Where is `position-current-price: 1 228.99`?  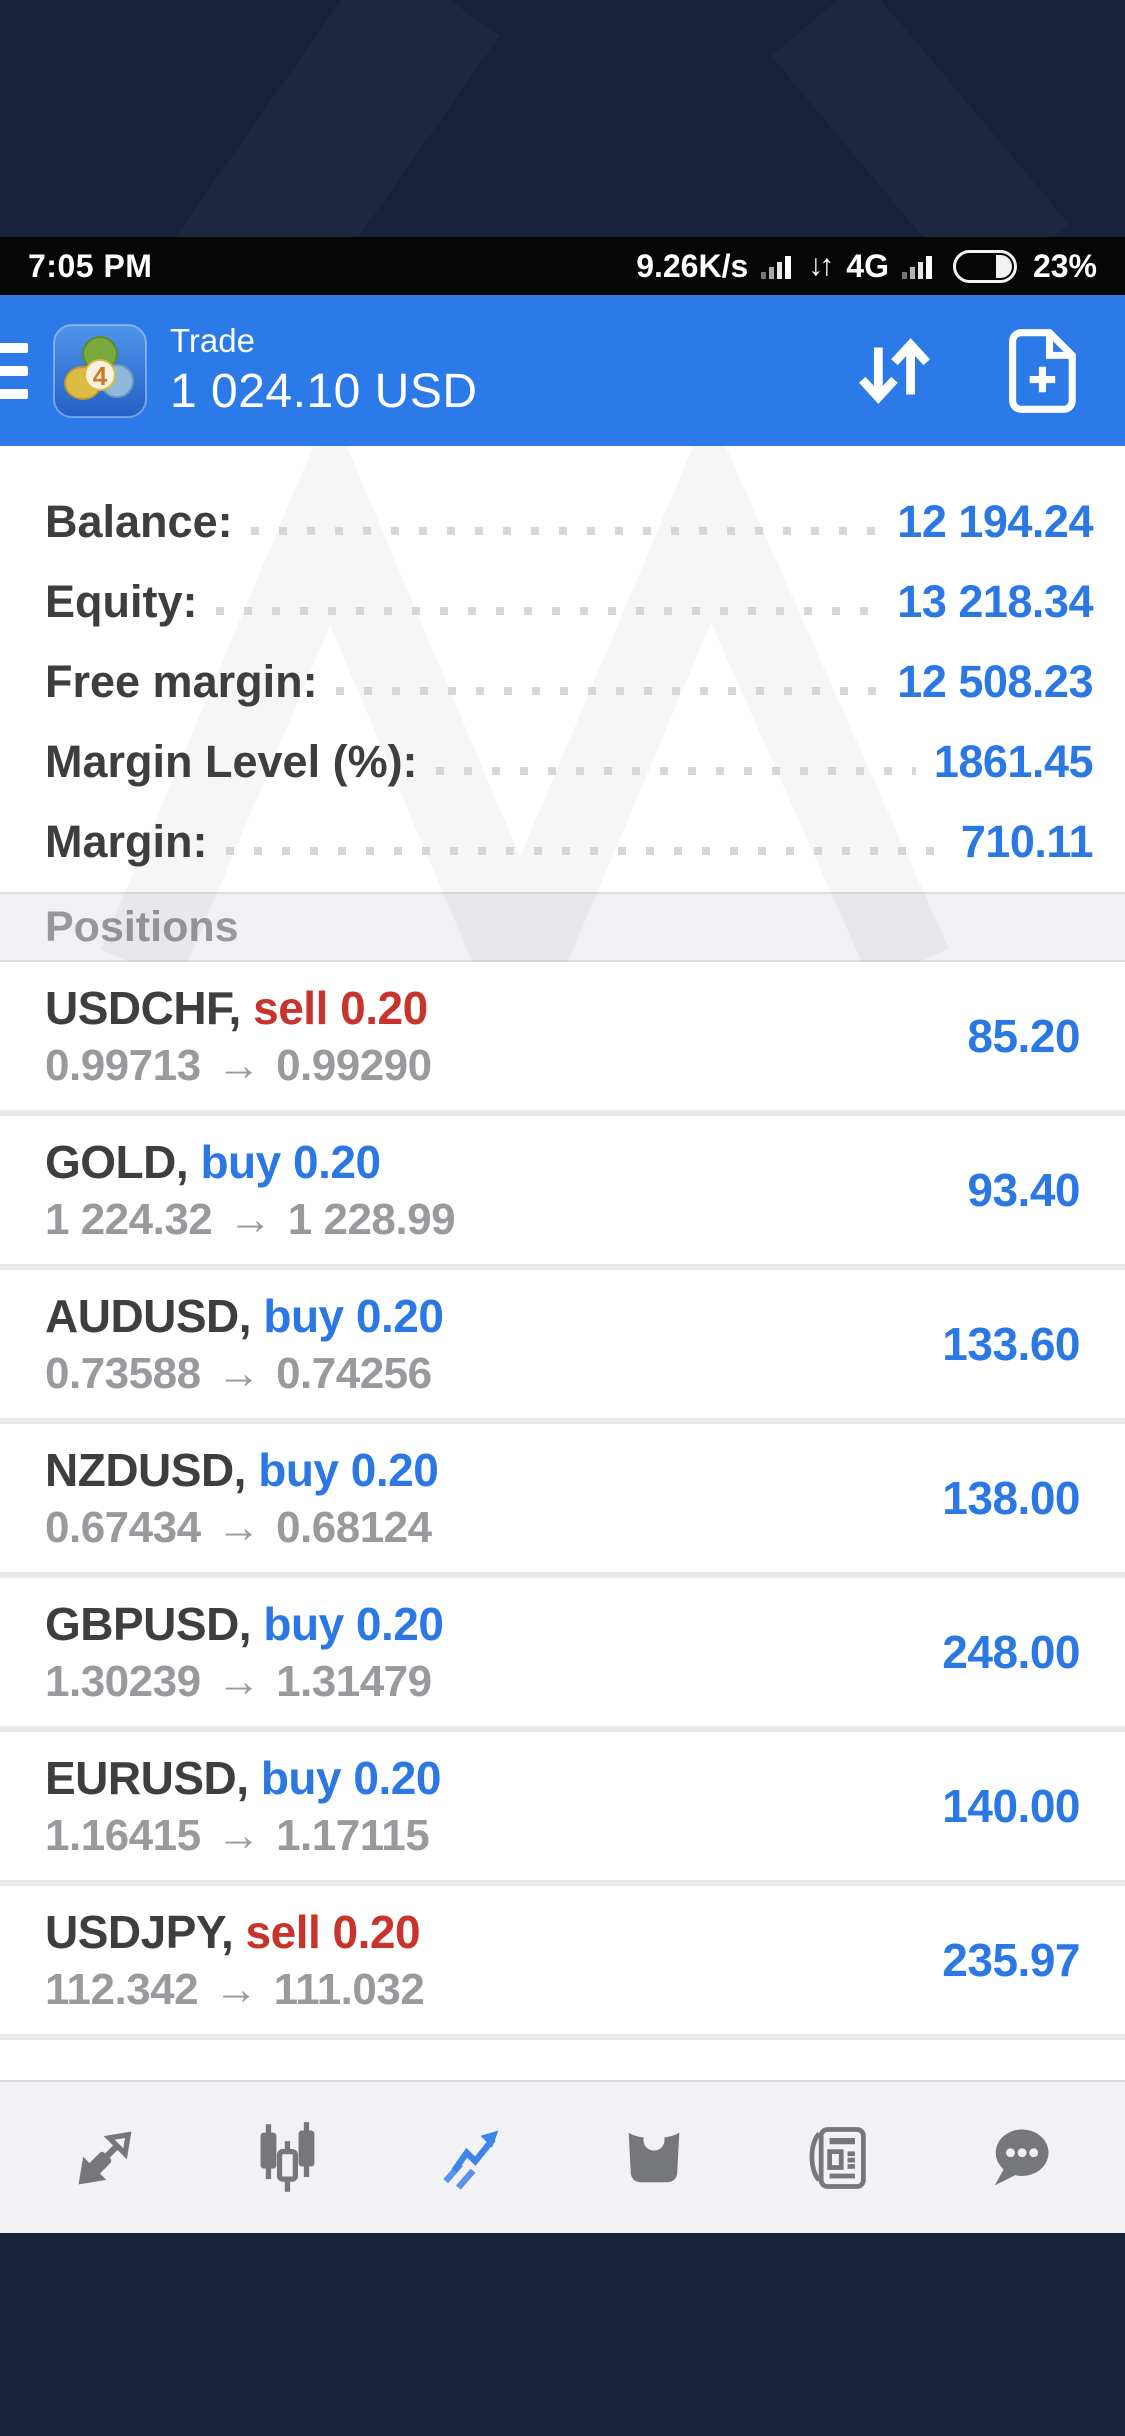
position-current-price: 1 228.99 is located at coordinates (371, 1219).